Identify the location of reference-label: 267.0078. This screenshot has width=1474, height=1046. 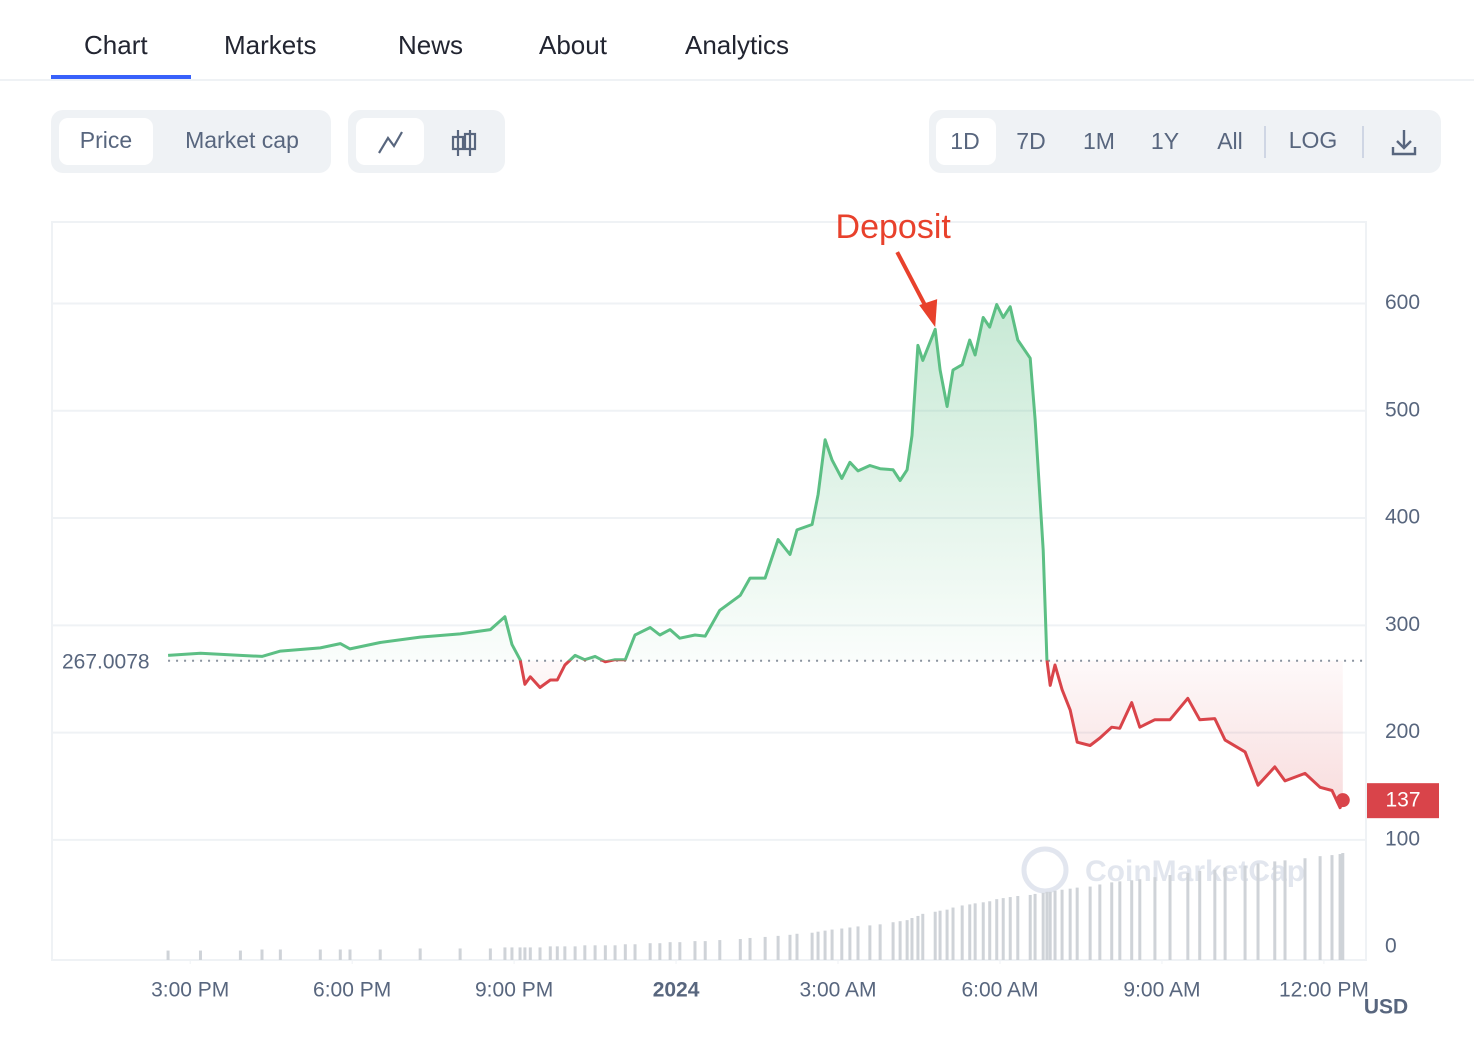
(106, 661).